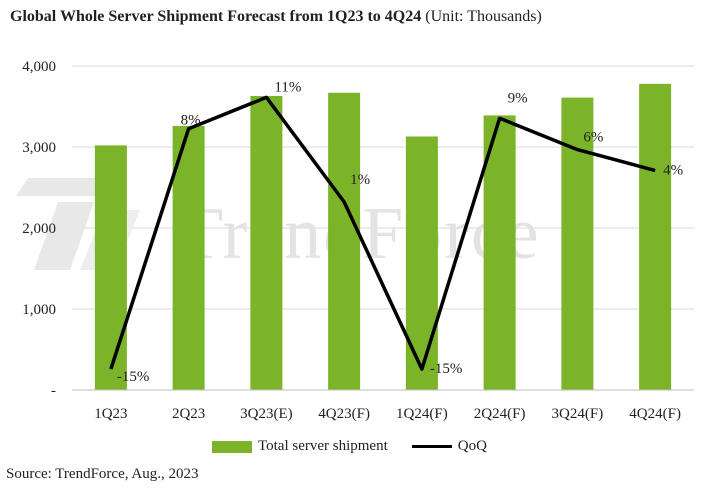 This screenshot has width=710, height=491. Describe the element at coordinates (500, 414) in the screenshot. I see `x-tick-label: 2Q24(F)` at that location.